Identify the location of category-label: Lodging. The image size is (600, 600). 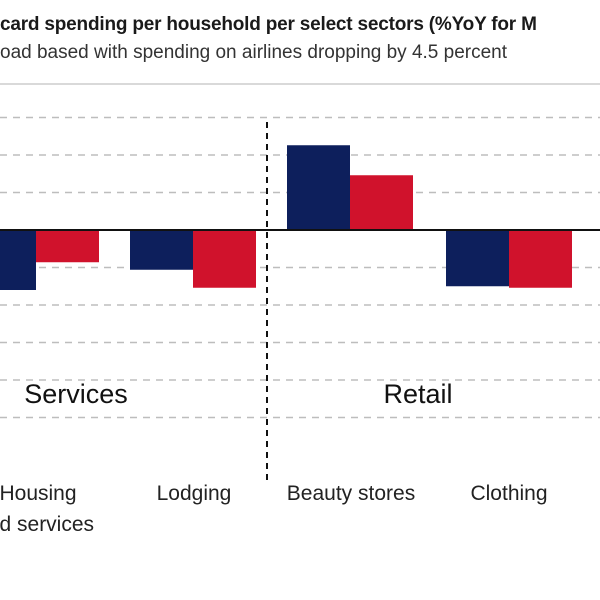
(194, 493).